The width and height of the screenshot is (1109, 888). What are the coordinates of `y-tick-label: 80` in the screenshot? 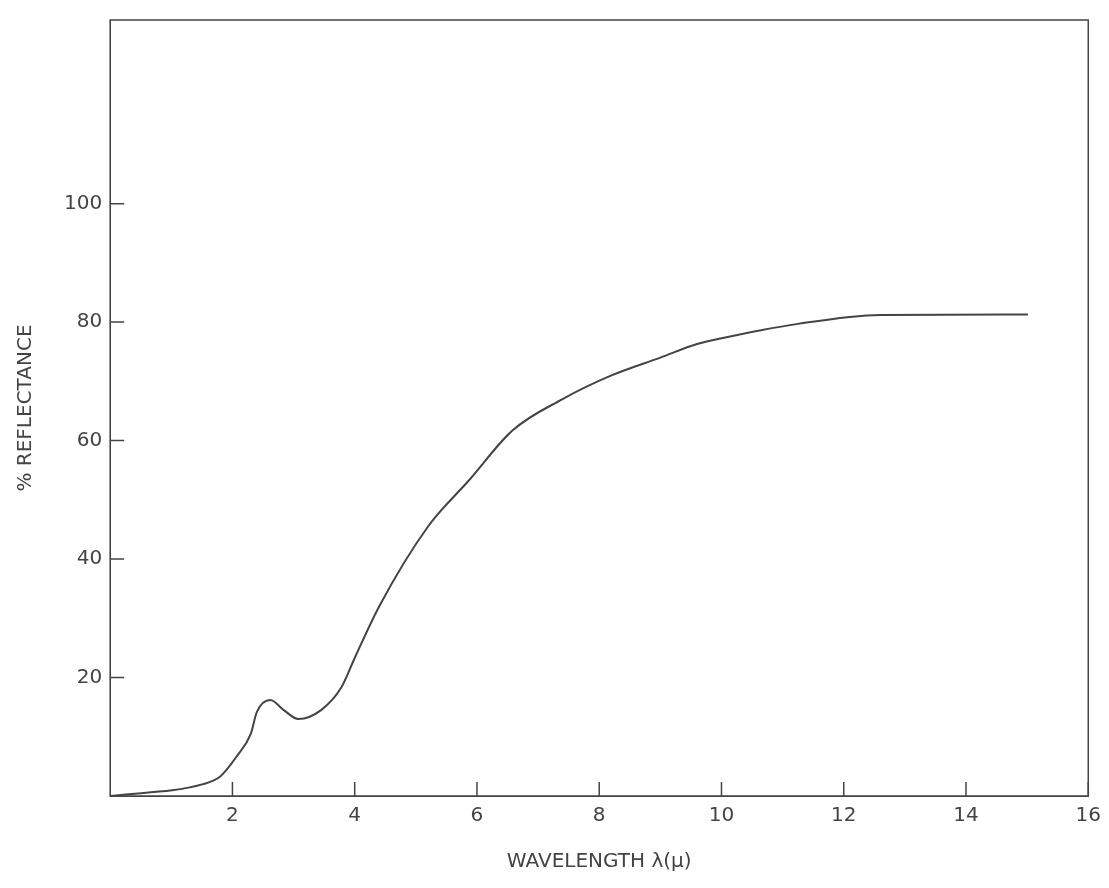 It's located at (89, 320).